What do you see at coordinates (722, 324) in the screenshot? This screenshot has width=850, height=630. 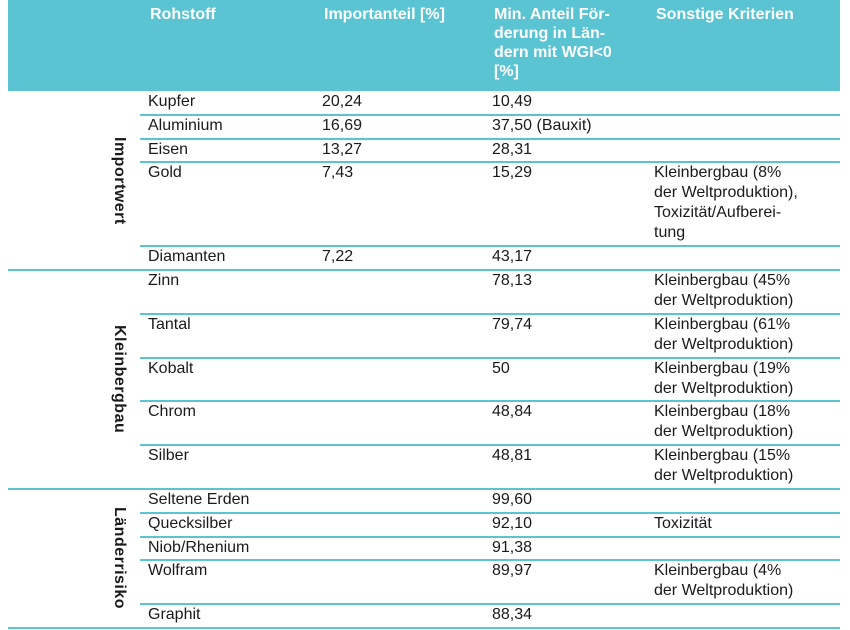 I see `kriterien-line: Kleinbergbau (61%` at bounding box center [722, 324].